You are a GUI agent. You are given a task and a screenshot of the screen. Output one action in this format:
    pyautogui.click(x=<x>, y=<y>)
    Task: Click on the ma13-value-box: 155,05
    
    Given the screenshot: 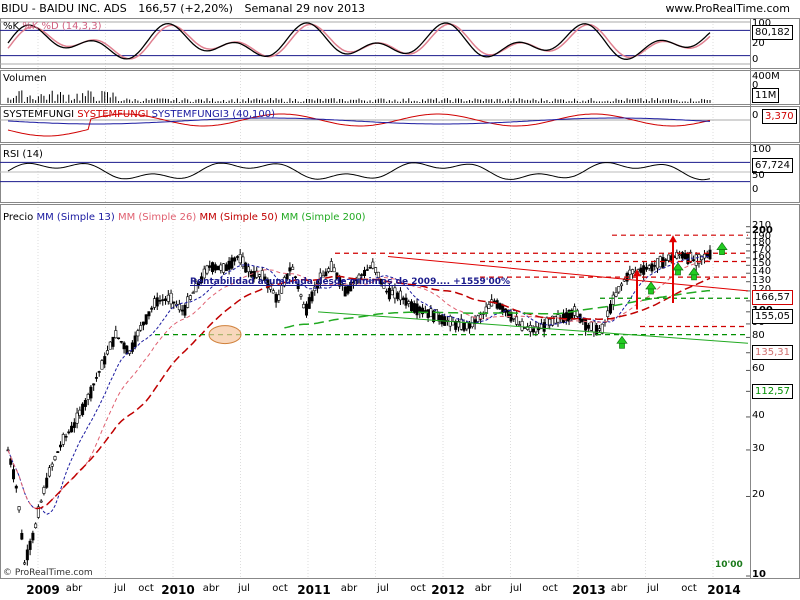 What is the action you would take?
    pyautogui.click(x=772, y=316)
    